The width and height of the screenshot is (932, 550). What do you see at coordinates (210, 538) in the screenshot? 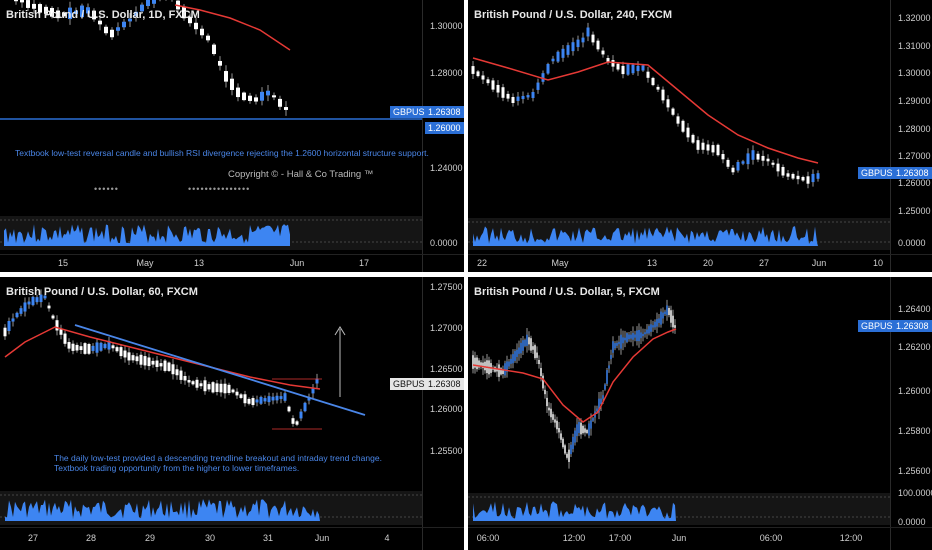
I see `x-tick: 30` at bounding box center [210, 538].